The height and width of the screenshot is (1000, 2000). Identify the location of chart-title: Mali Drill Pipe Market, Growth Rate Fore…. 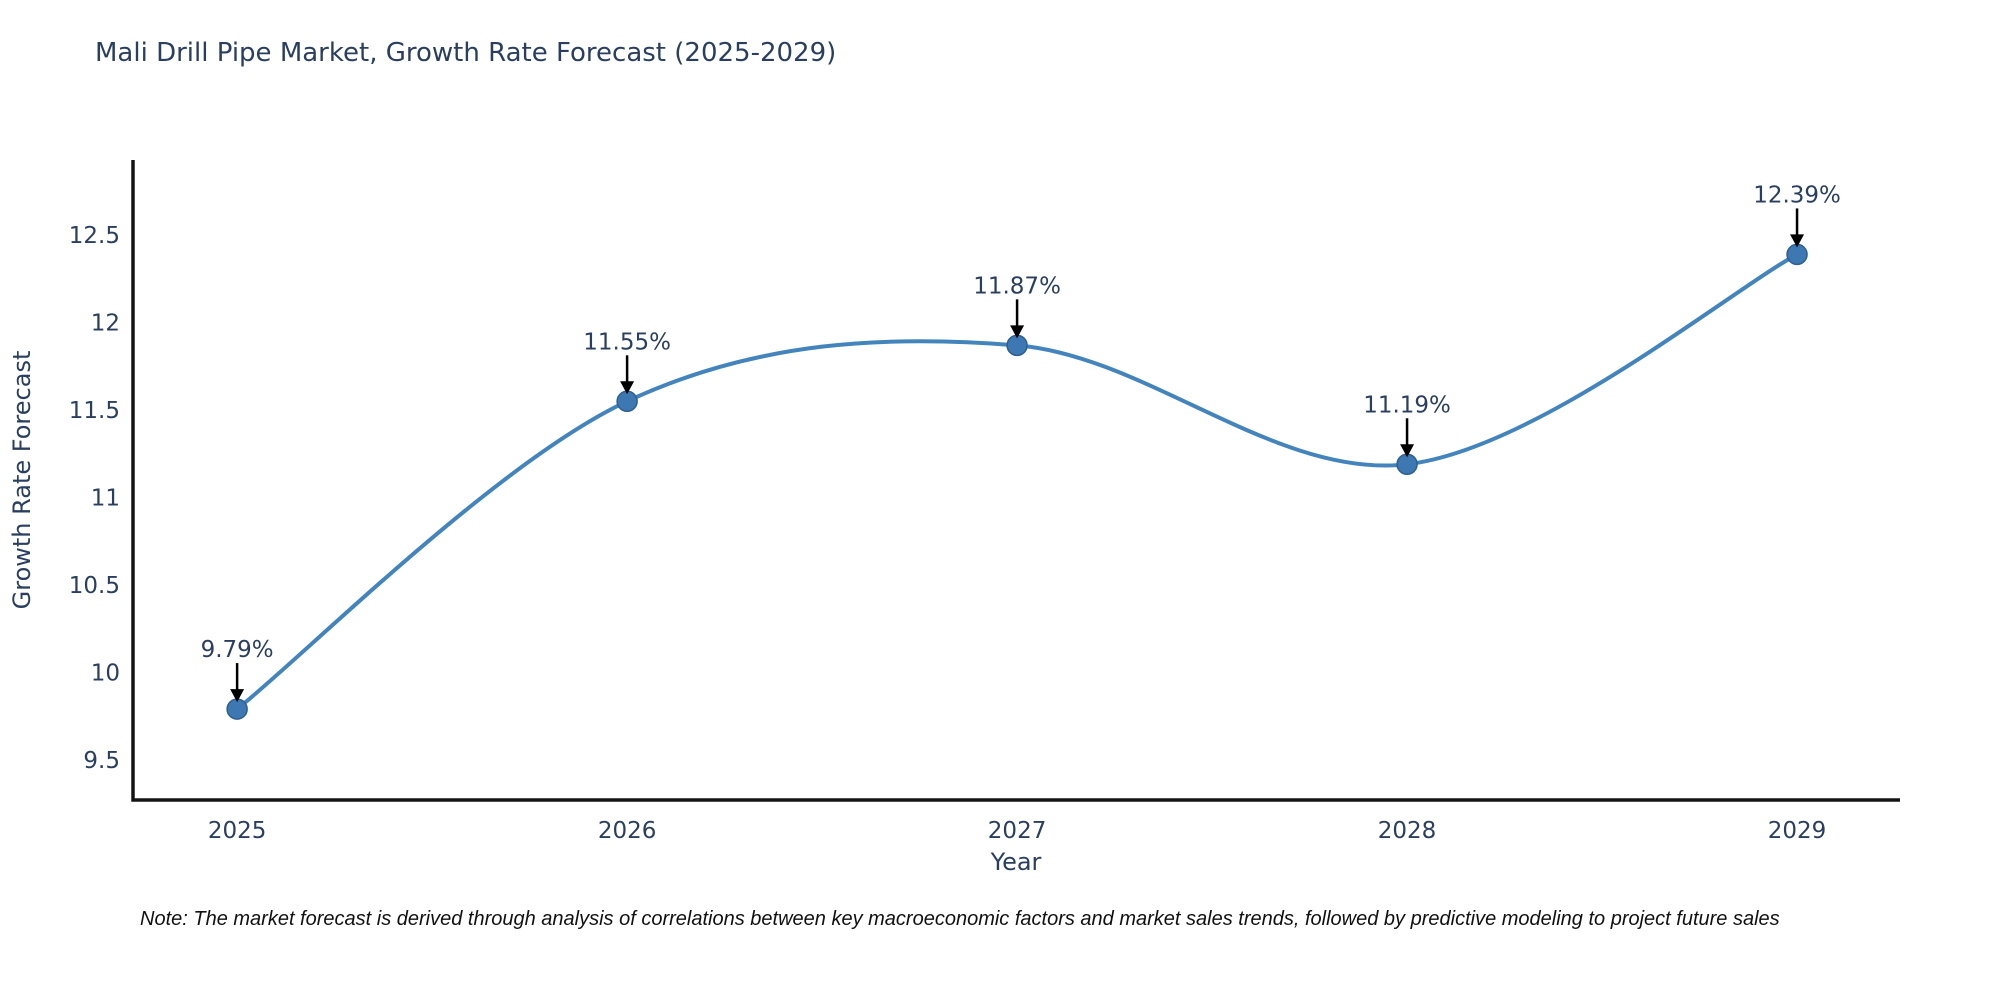
(466, 53).